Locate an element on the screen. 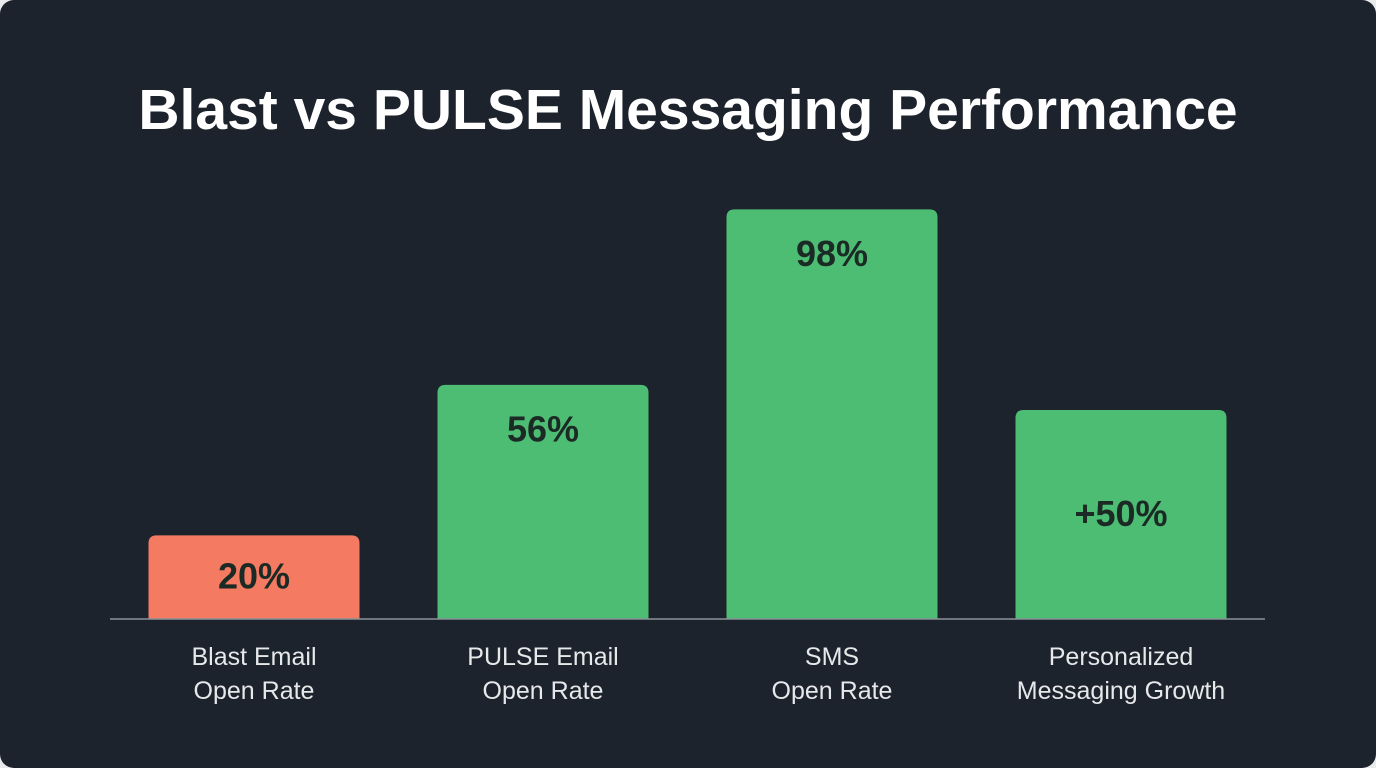  value-label: 20% is located at coordinates (254, 576).